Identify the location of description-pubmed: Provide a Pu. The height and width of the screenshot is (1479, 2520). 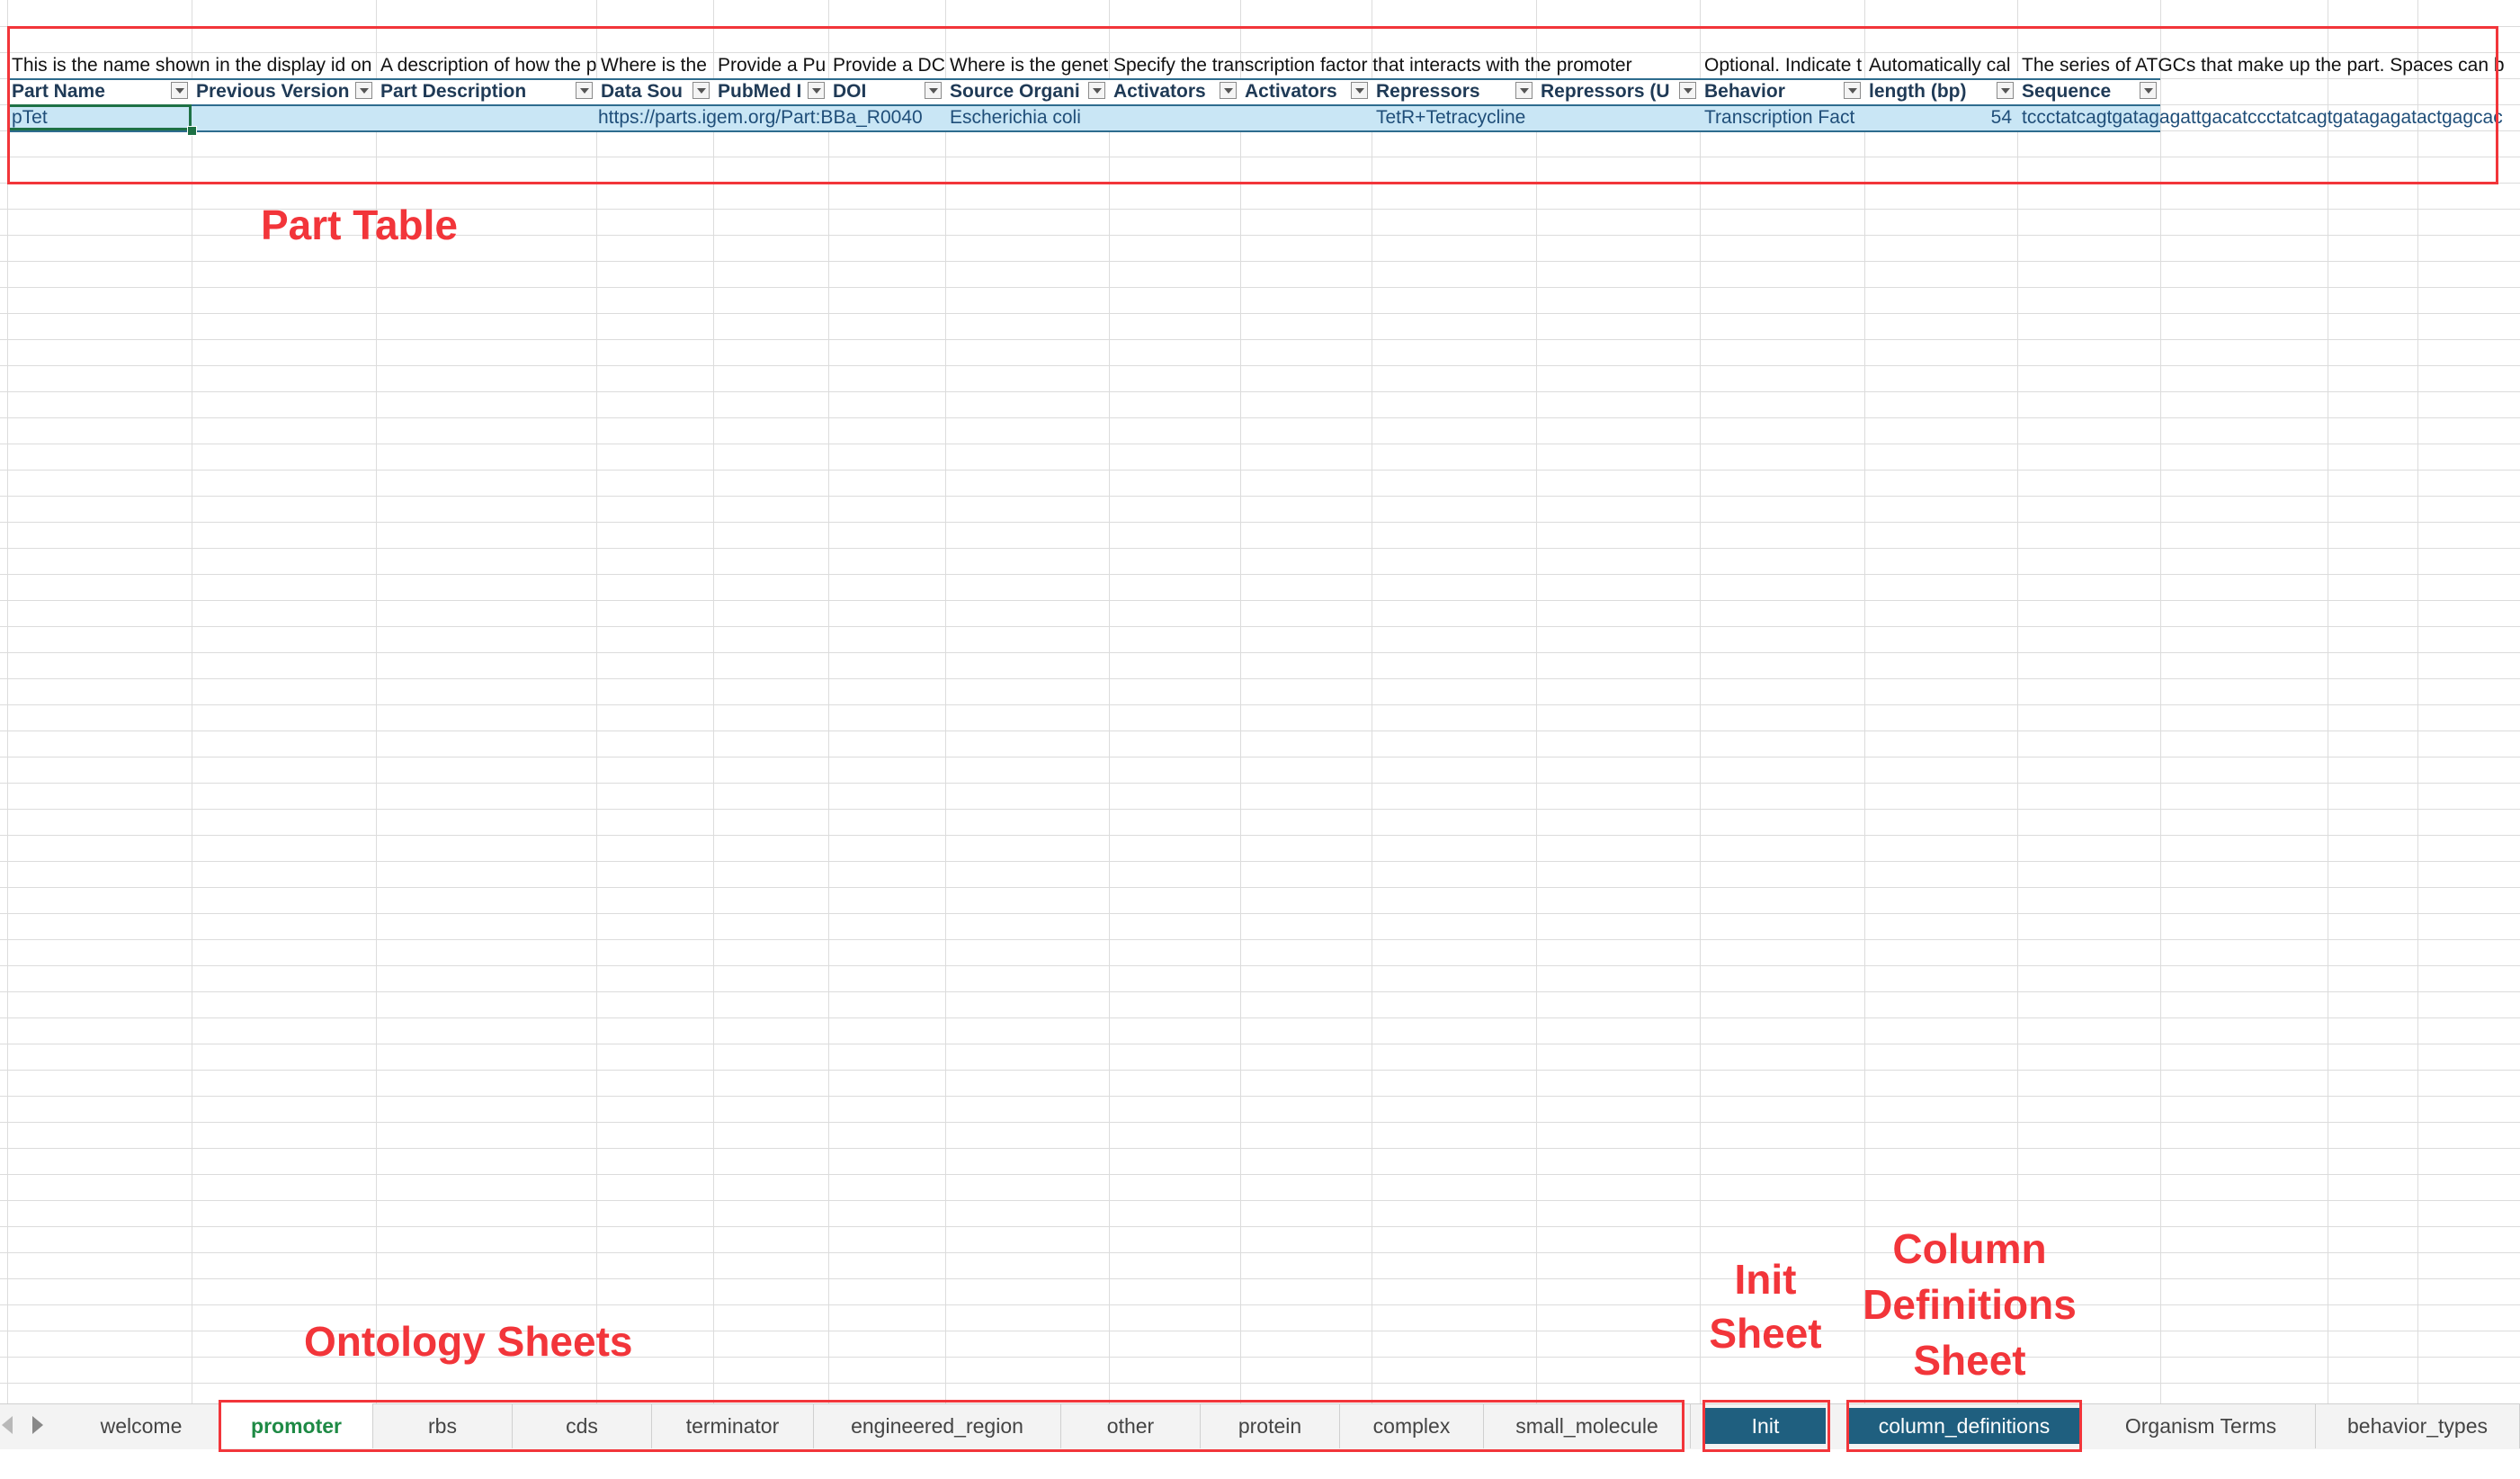
(772, 65).